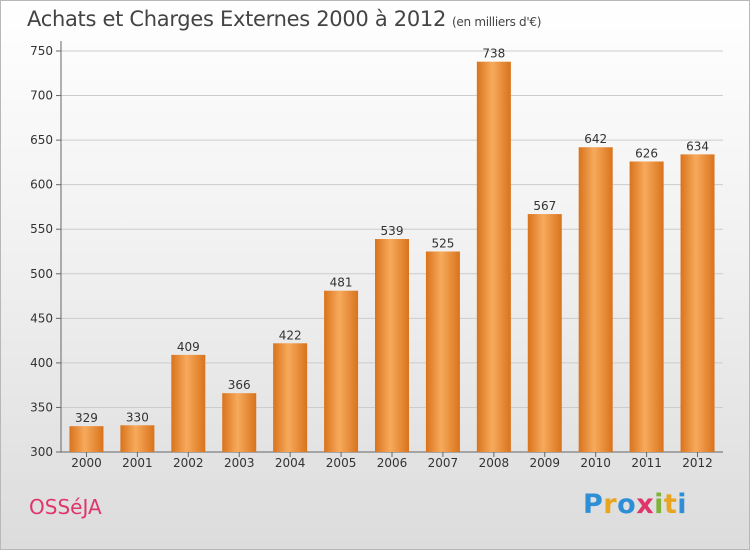  Describe the element at coordinates (237, 19) in the screenshot. I see `chart-title-text: Achats et Charges Externes 2000 à 2012` at that location.